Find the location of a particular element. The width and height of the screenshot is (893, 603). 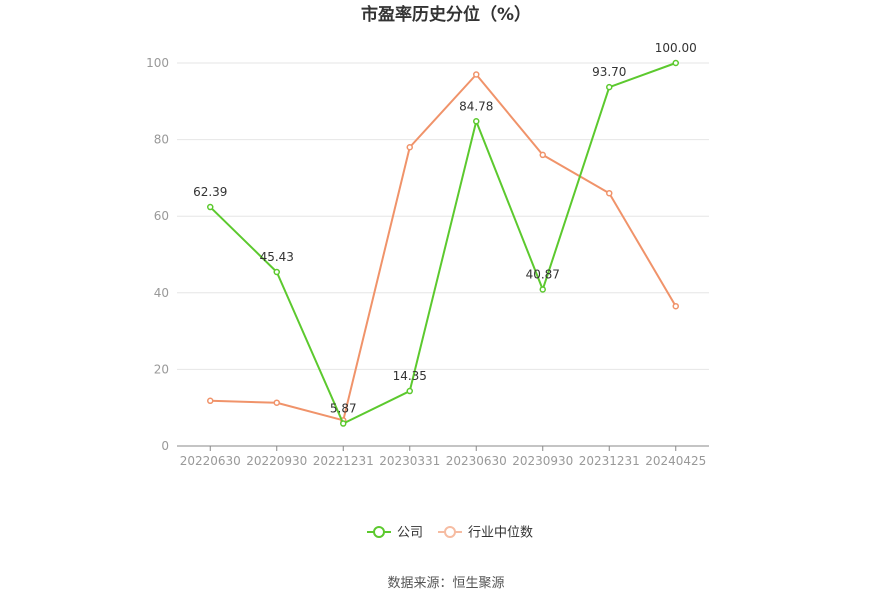

data-label: 45.43 is located at coordinates (277, 257).